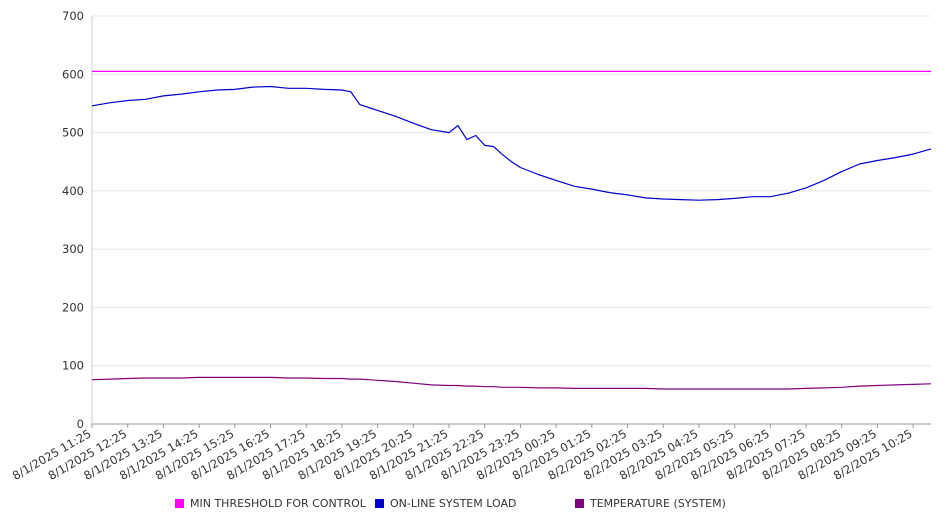  I want to click on y-tick-label: 700, so click(73, 16).